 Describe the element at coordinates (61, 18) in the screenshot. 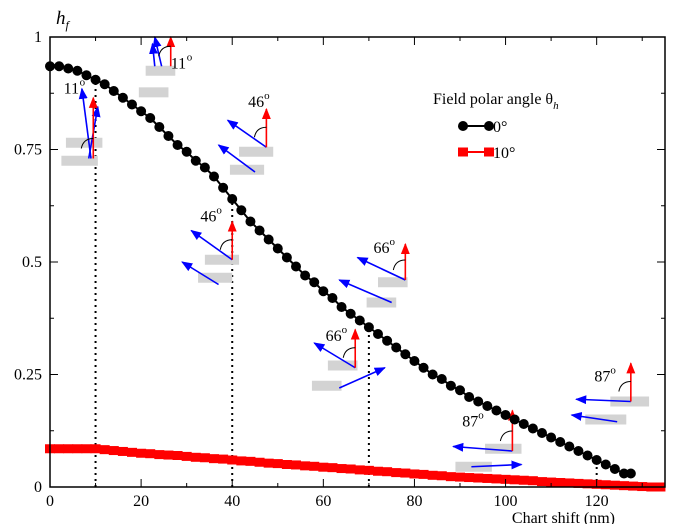

I see `y-axis-label-main: h` at that location.